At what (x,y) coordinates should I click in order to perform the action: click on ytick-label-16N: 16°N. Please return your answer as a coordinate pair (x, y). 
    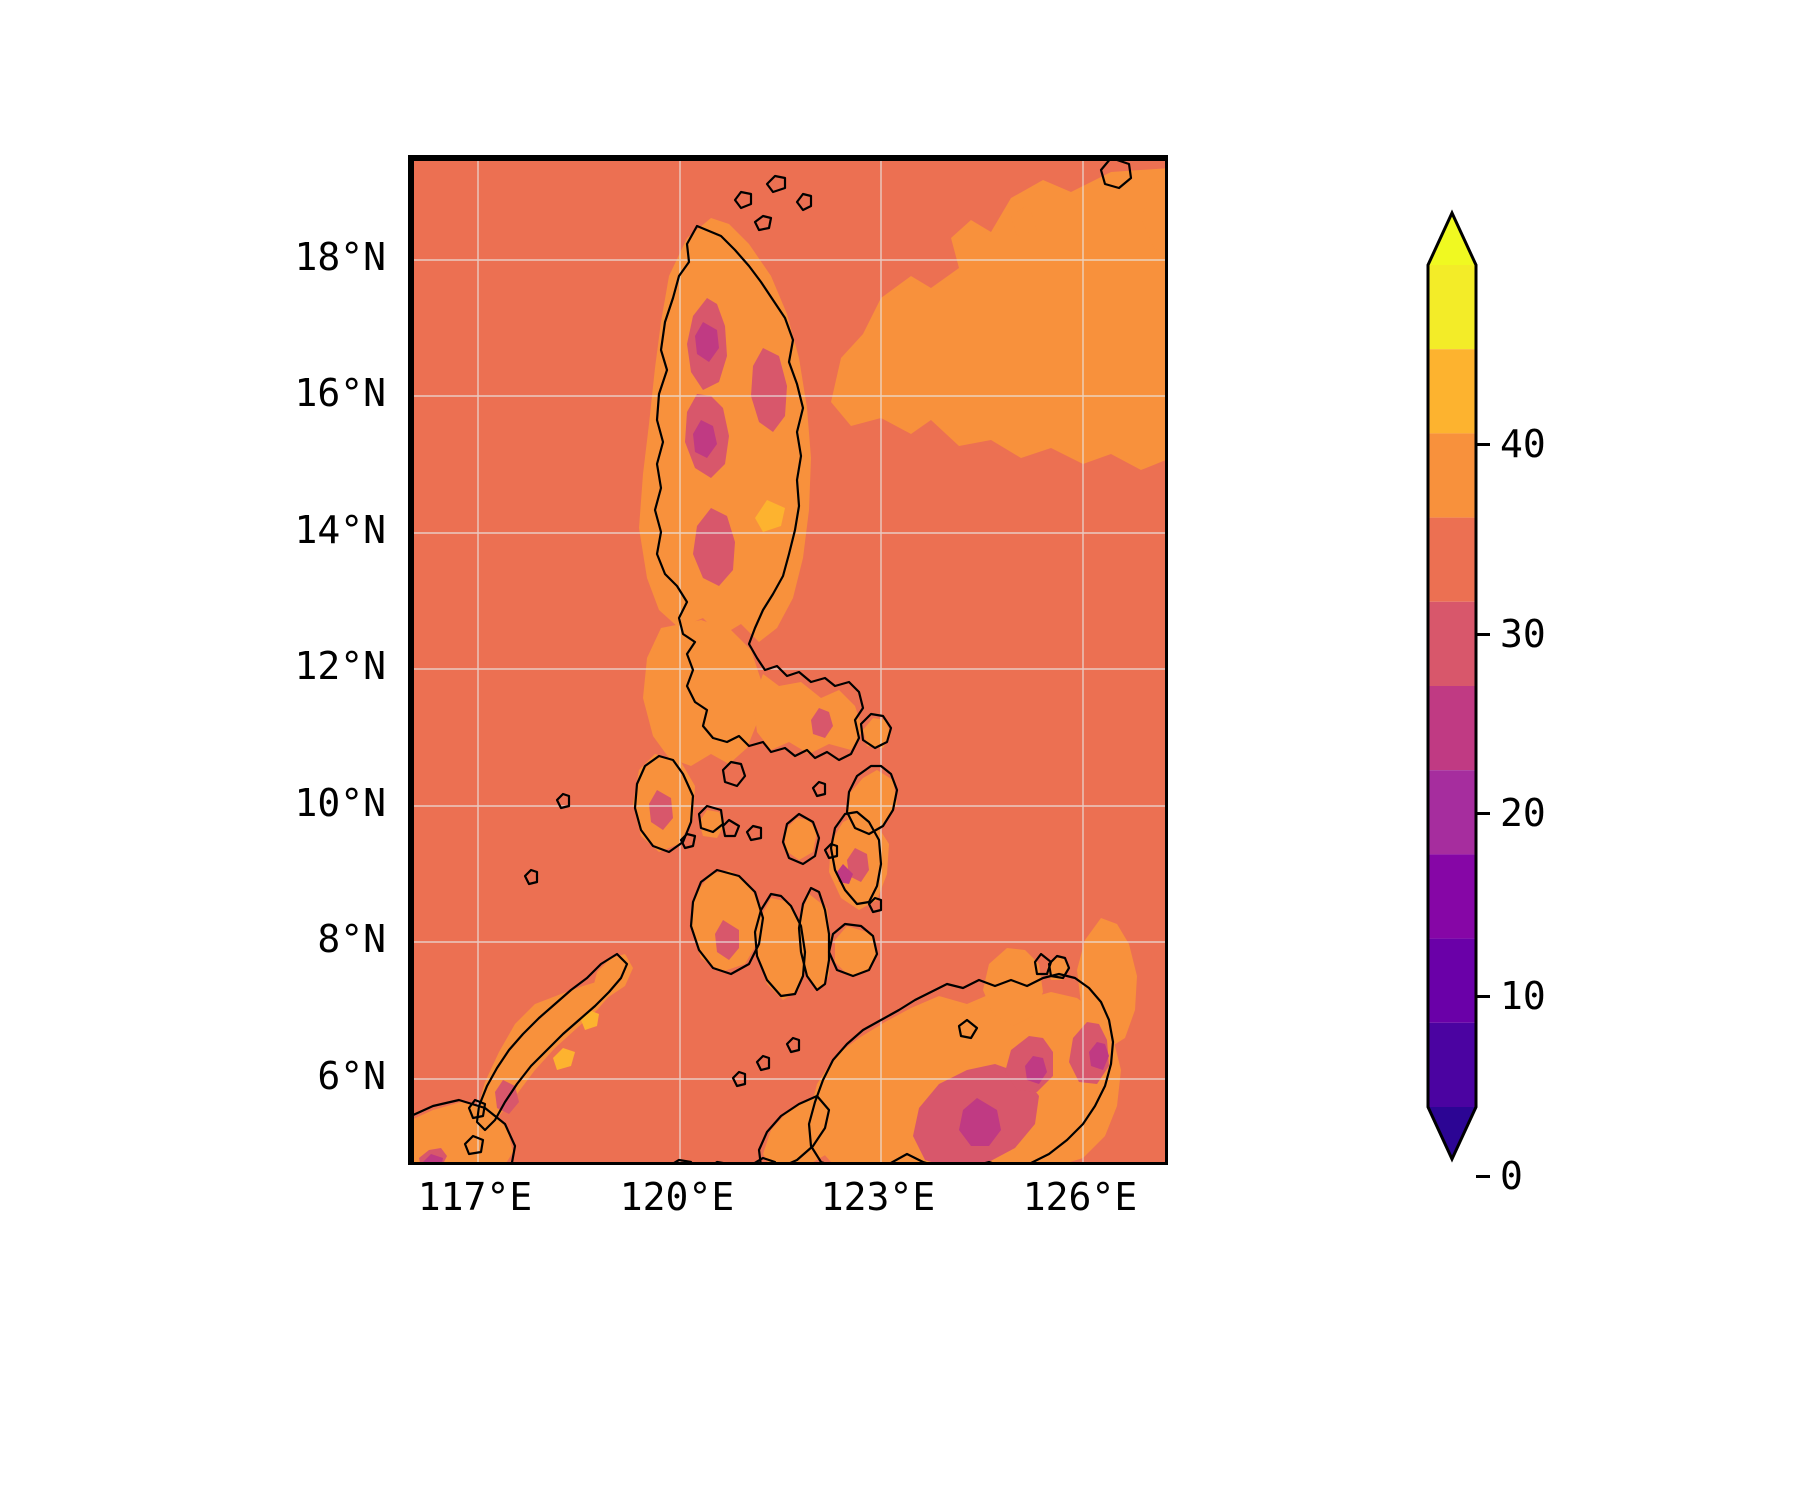
    Looking at the image, I should click on (340, 393).